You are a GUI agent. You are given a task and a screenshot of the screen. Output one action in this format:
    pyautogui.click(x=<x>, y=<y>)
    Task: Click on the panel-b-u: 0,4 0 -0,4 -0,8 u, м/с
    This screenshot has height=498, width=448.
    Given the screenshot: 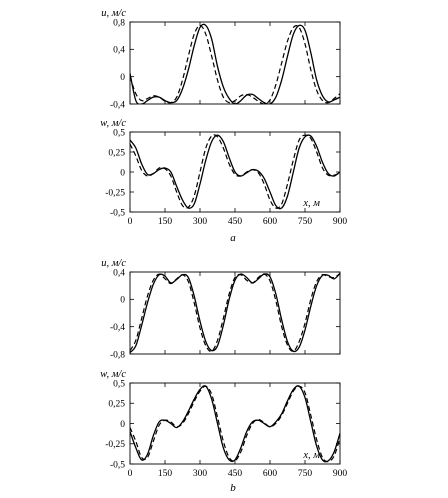 What is the action you would take?
    pyautogui.click(x=221, y=309)
    